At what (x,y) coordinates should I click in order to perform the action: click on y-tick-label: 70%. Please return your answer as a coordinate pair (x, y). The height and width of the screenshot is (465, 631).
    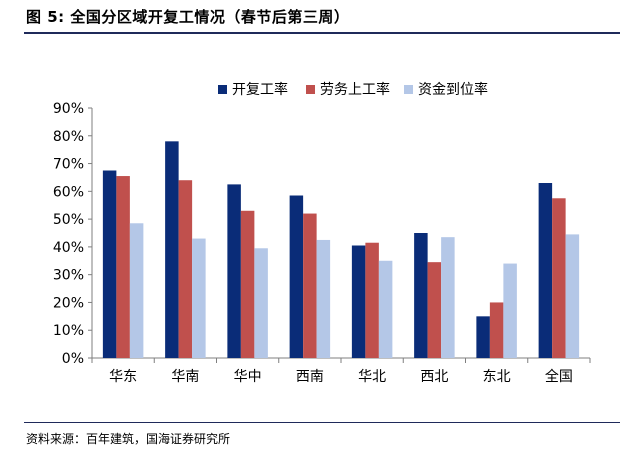
    Looking at the image, I should click on (68, 165).